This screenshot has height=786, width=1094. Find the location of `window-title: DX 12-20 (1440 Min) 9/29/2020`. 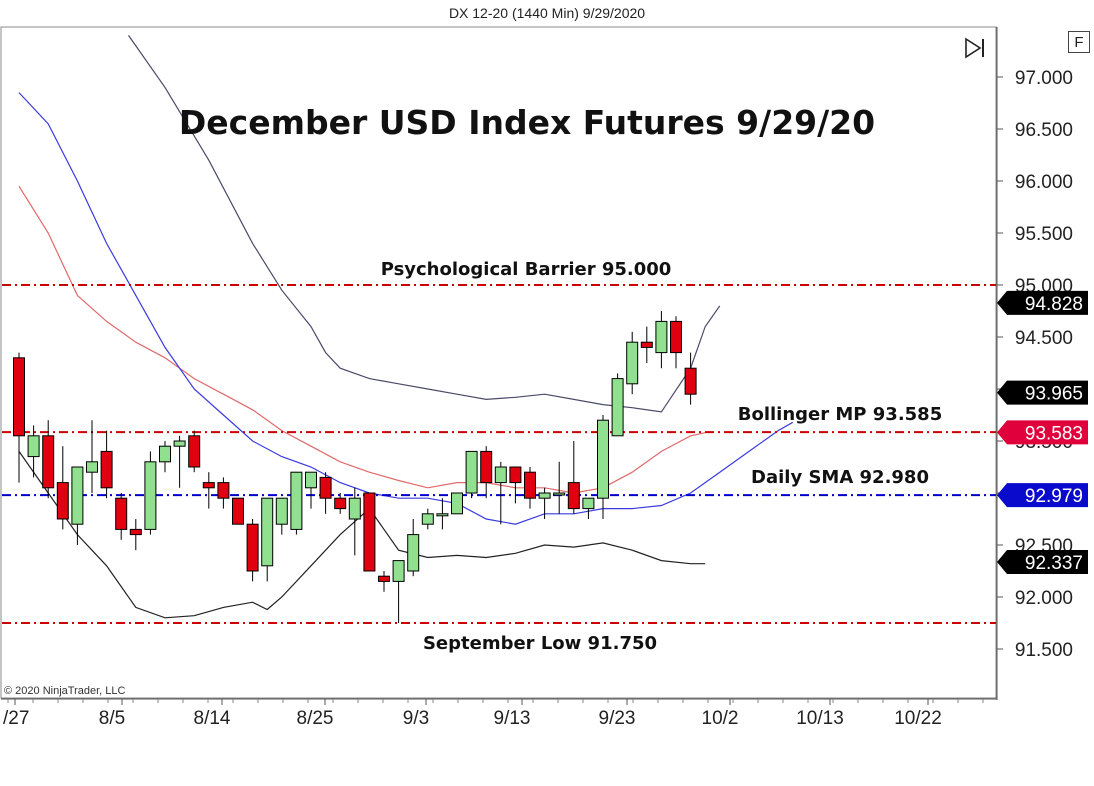

window-title: DX 12-20 (1440 Min) 9/29/2020 is located at coordinates (547, 13).